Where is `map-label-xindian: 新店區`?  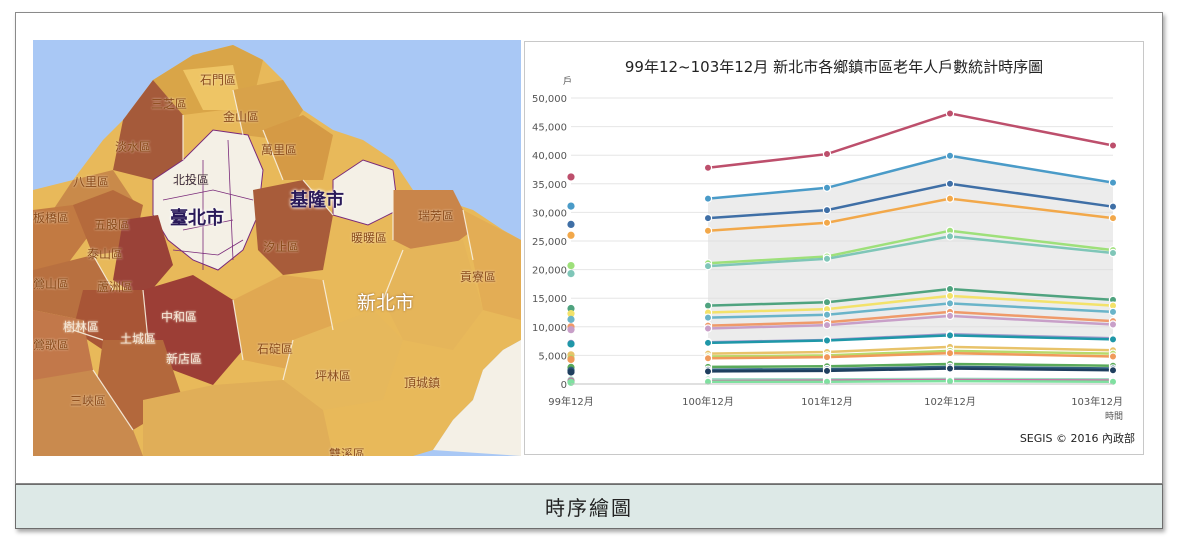
map-label-xindian: 新店區 is located at coordinates (184, 359).